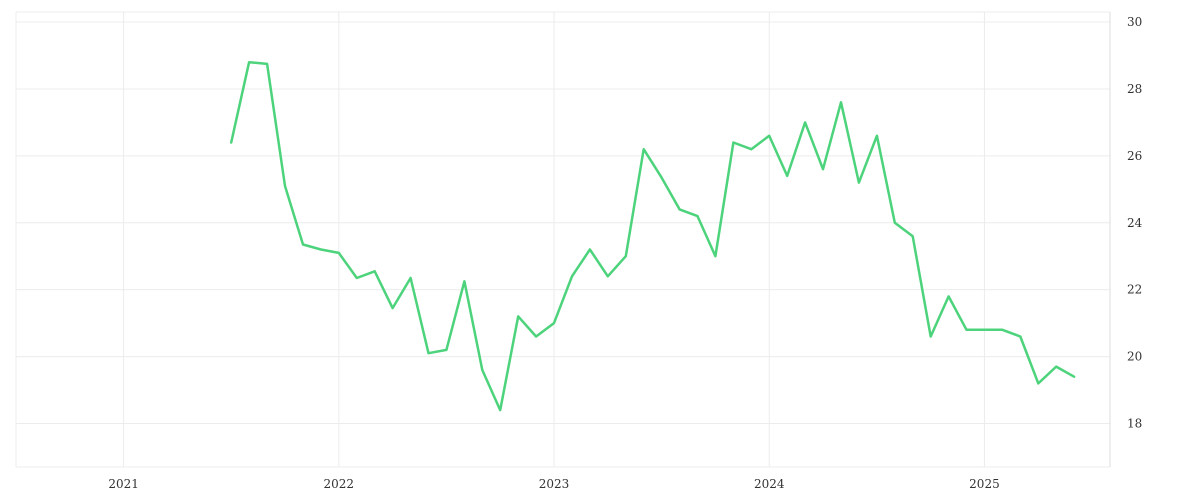 Image resolution: width=1200 pixels, height=500 pixels. I want to click on y-axis-labels: 18 20 22 24 26 28 30, so click(1135, 222).